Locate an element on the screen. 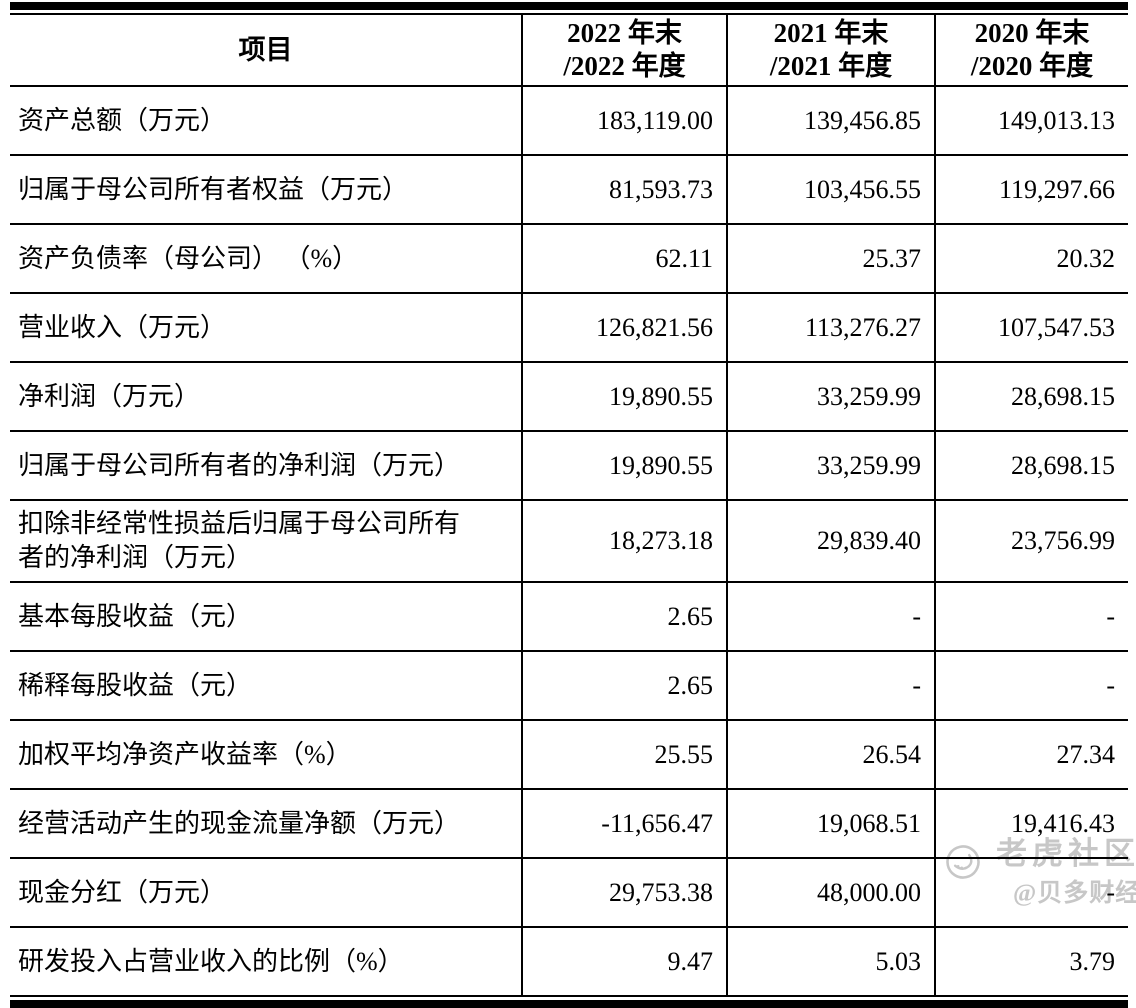 This screenshot has height=1008, width=1136. row-label: 营业收入（万元） is located at coordinates (266, 327).